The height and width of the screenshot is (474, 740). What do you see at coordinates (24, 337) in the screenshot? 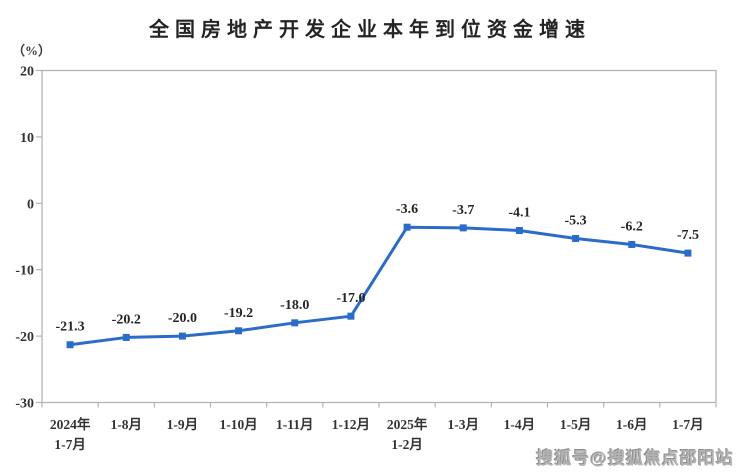
I see `y-axis-tick-label: -20` at bounding box center [24, 337].